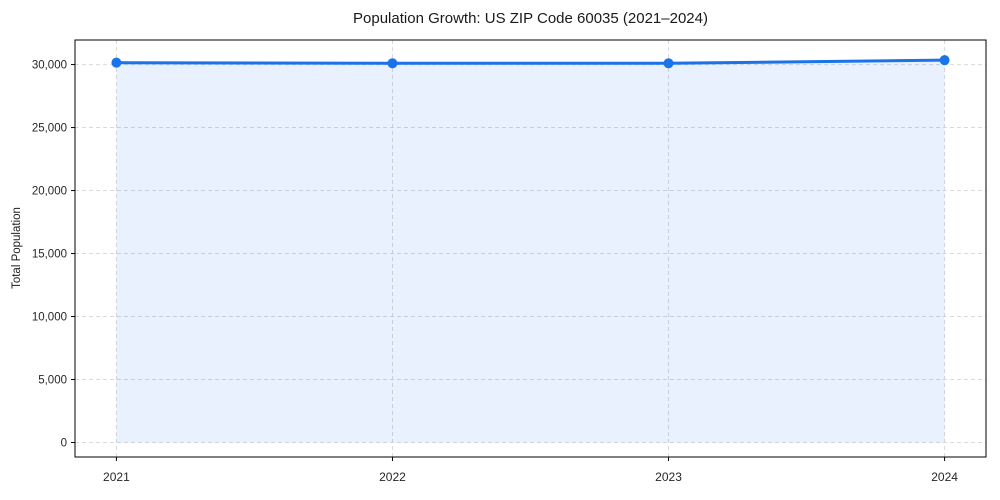  I want to click on y-tick-label: 10,000, so click(49, 318).